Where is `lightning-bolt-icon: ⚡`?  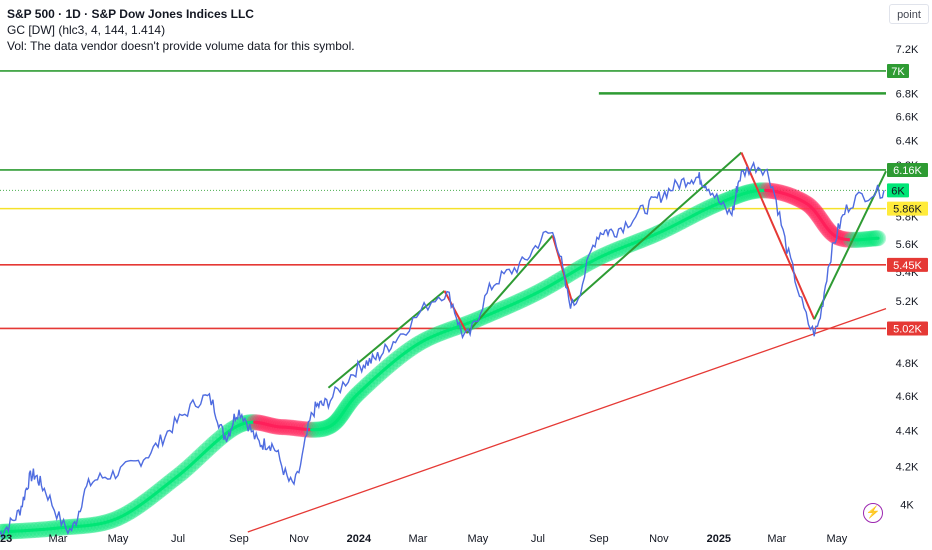
lightning-bolt-icon: ⚡ is located at coordinates (873, 513).